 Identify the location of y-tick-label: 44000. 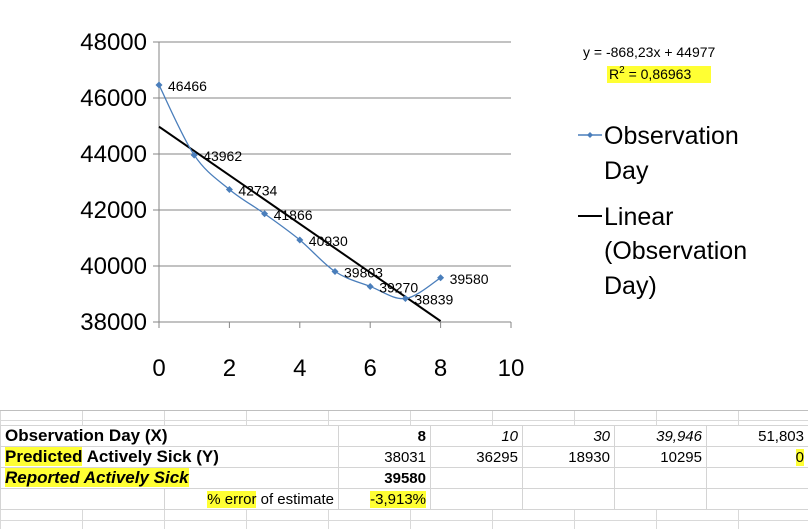
(113, 154).